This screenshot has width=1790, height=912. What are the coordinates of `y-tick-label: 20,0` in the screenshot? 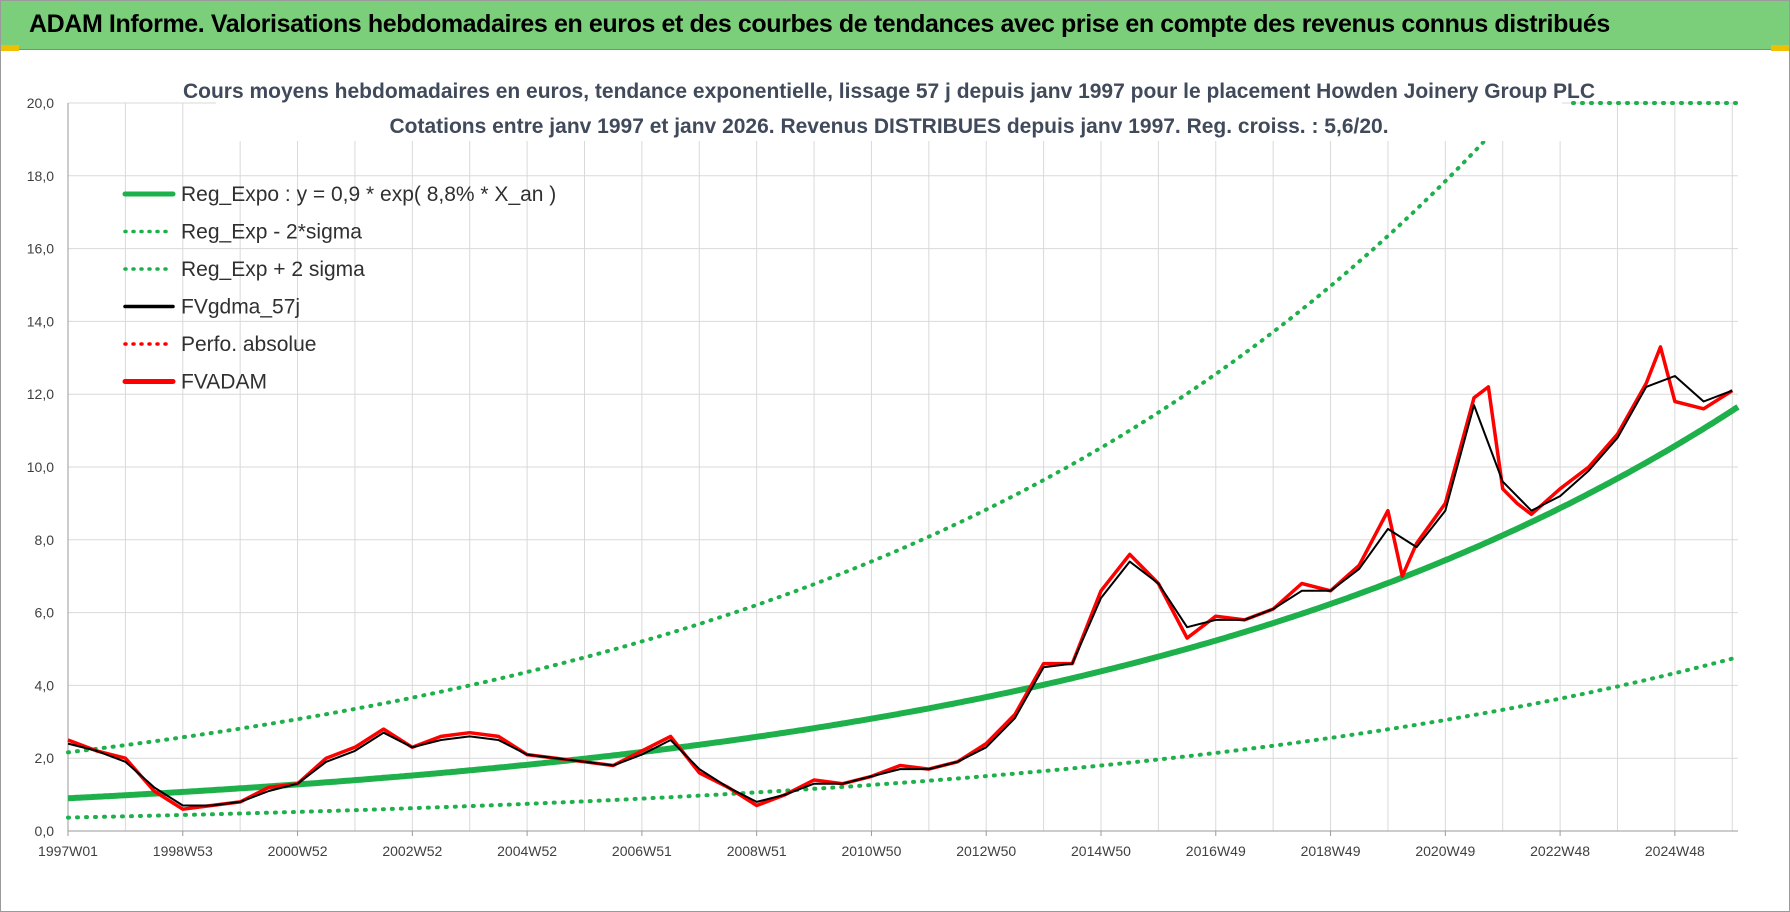 It's located at (40, 103).